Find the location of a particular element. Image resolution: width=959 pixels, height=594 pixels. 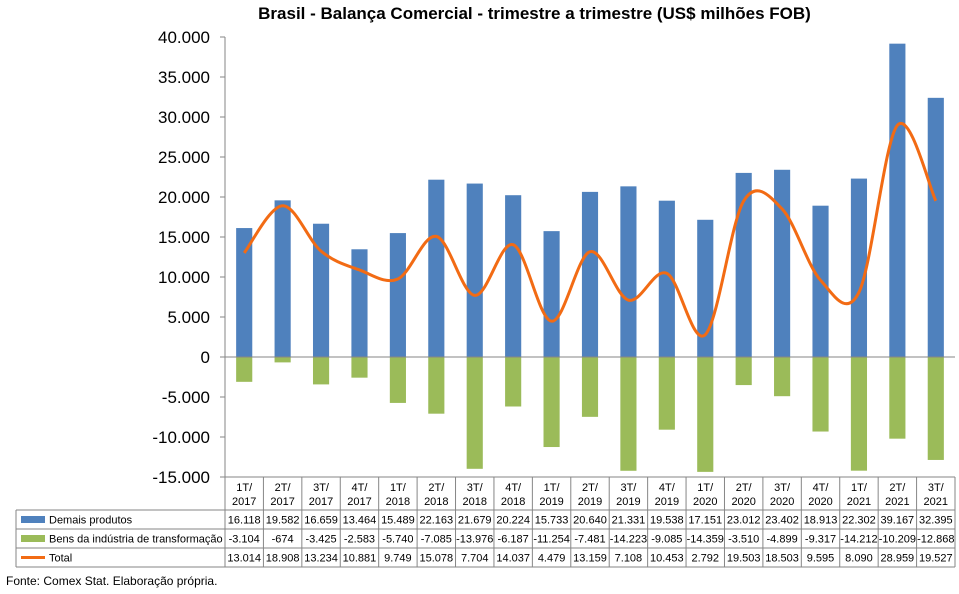

data-label: -3.425 is located at coordinates (320, 540).